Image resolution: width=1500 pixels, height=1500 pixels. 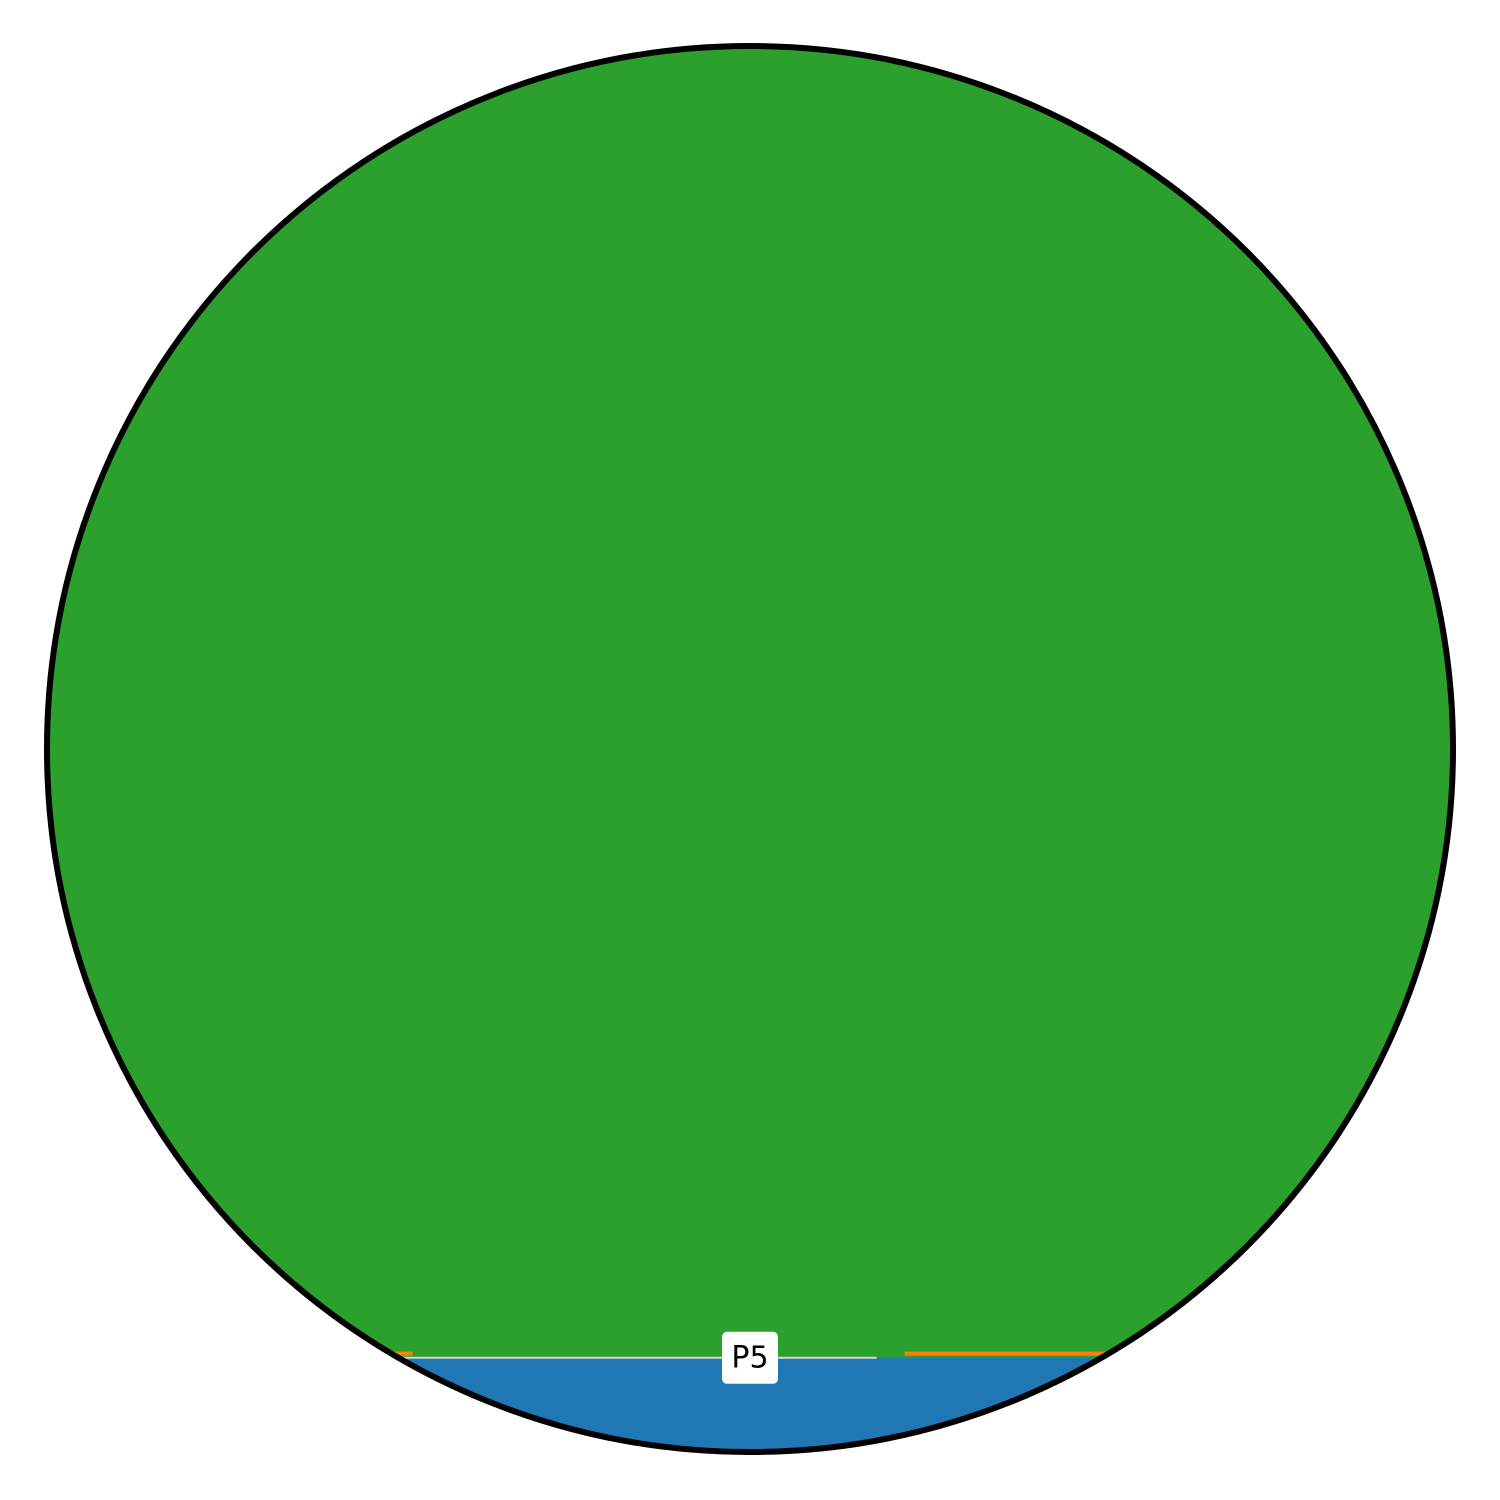 I want to click on series-label-0: P5, so click(x=750, y=1358).